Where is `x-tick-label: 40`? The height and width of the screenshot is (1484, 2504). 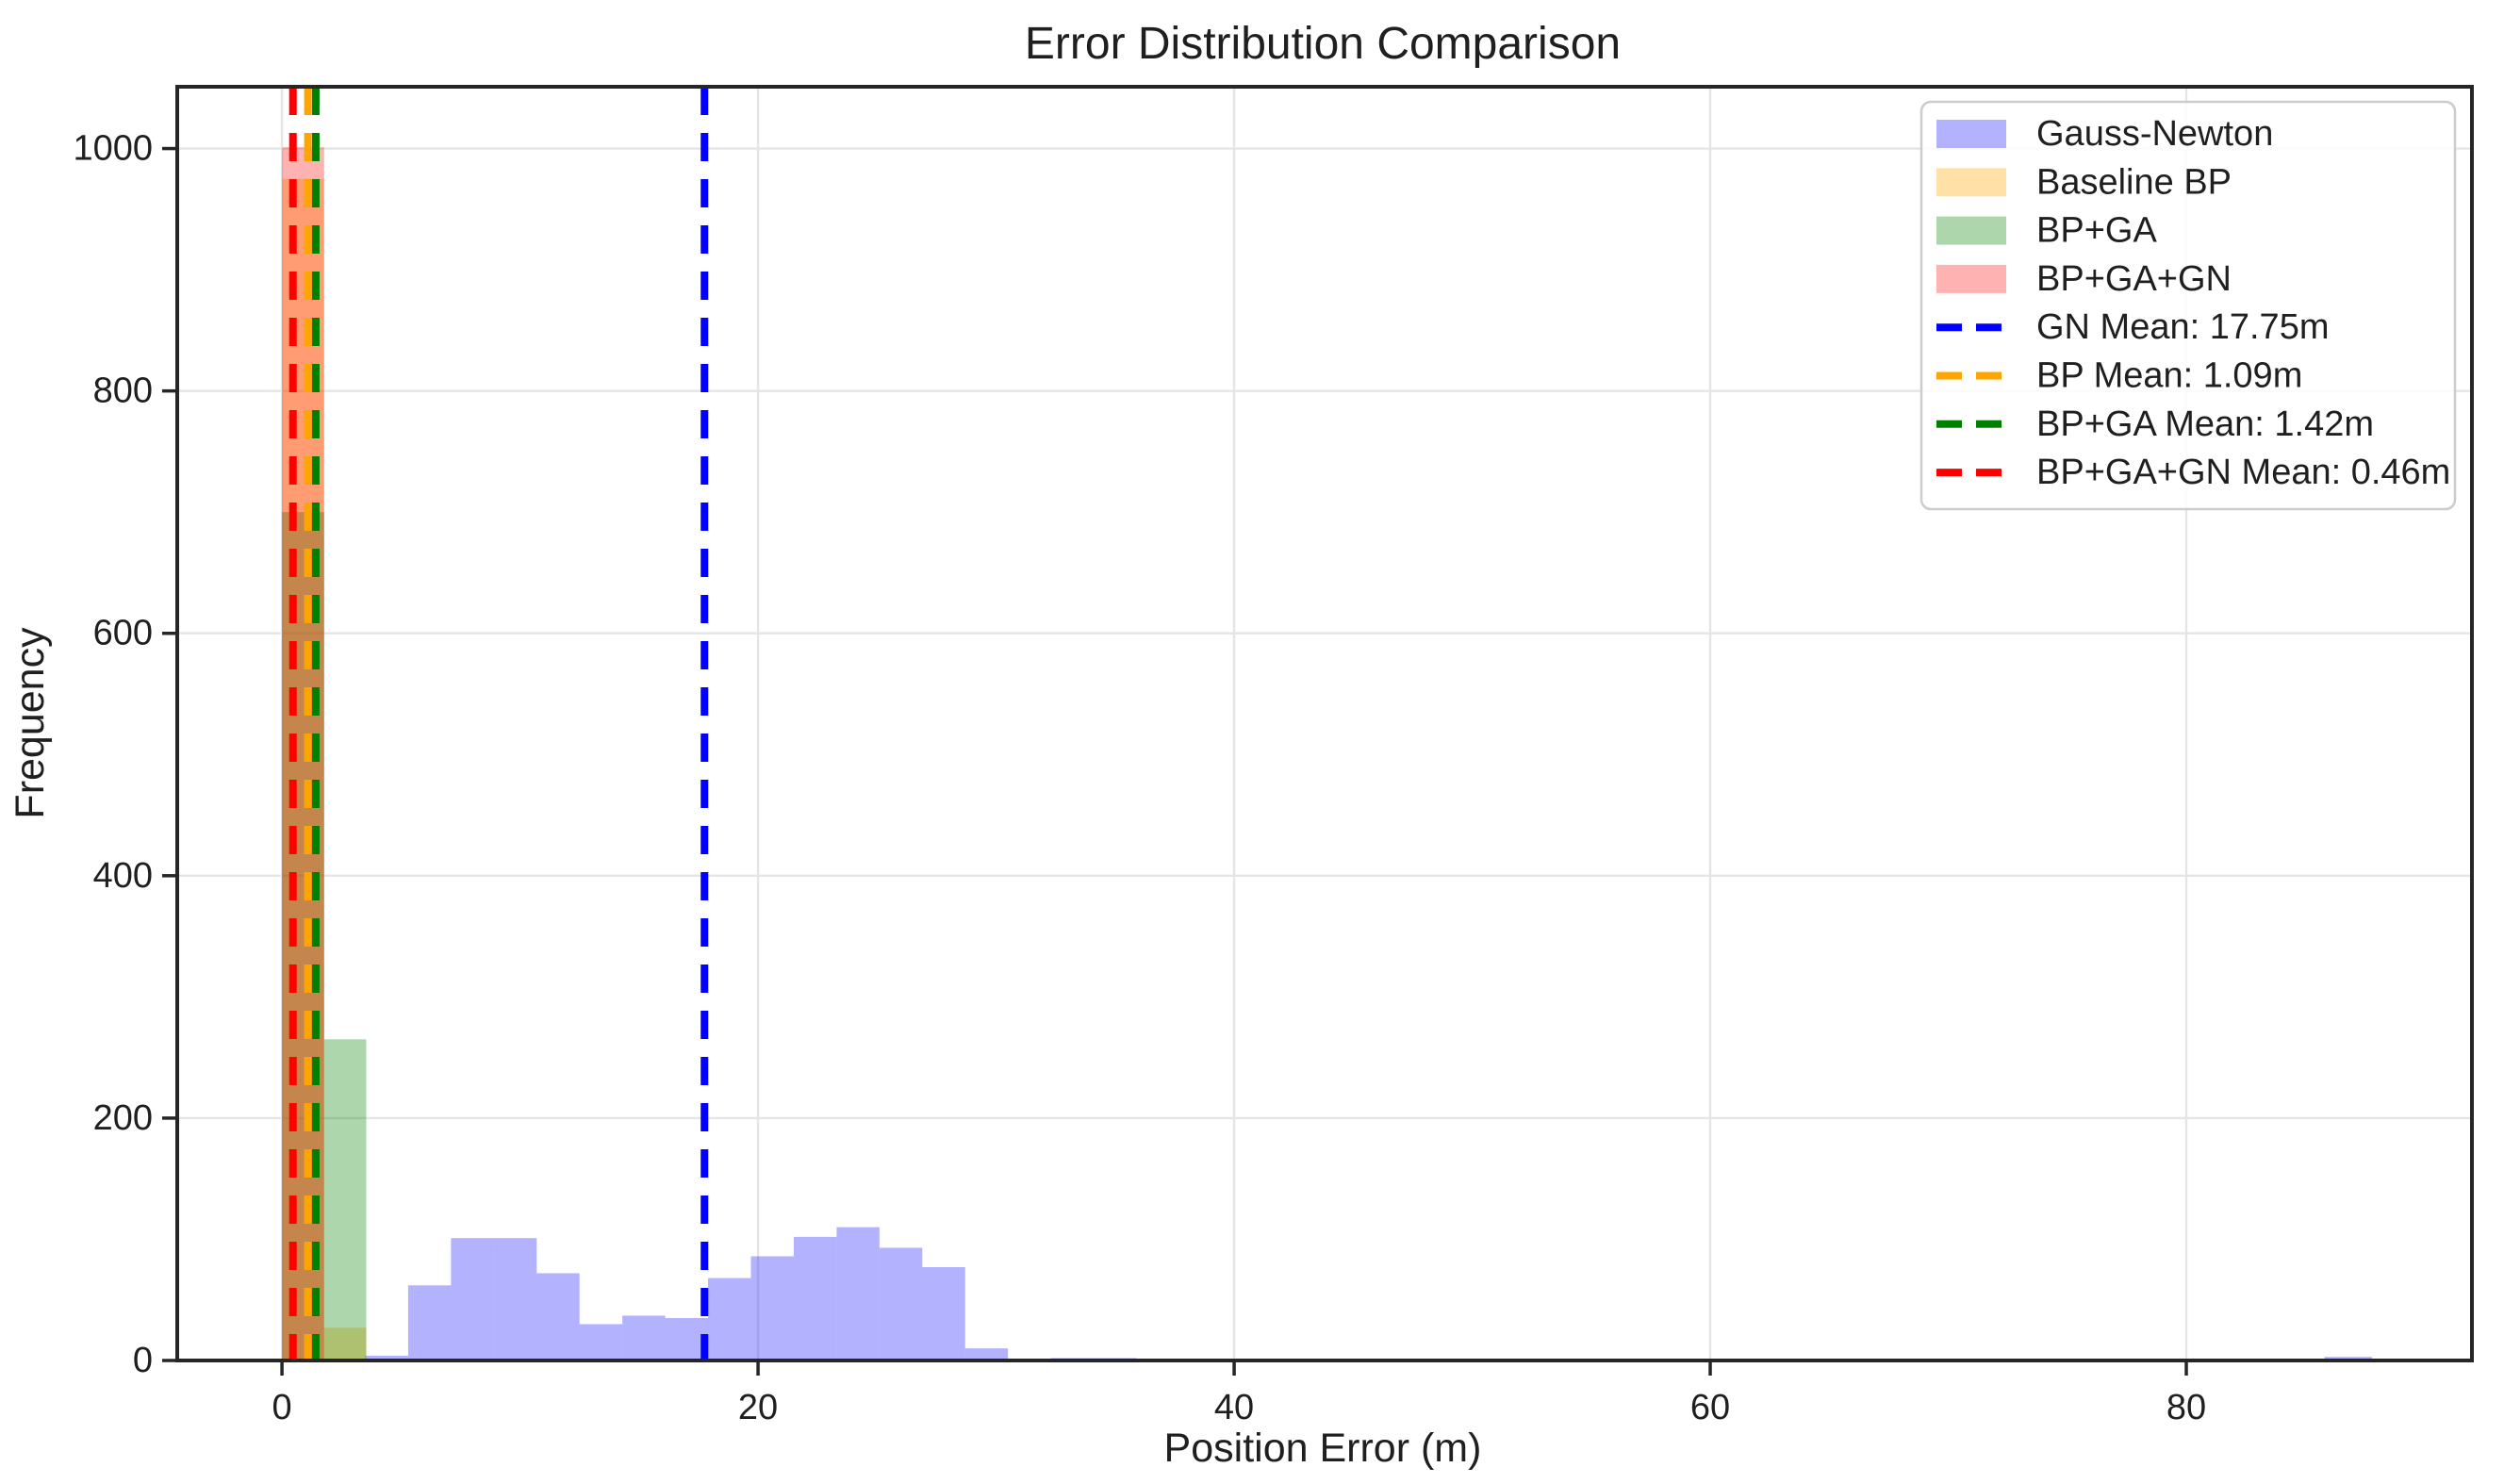 x-tick-label: 40 is located at coordinates (1234, 1408).